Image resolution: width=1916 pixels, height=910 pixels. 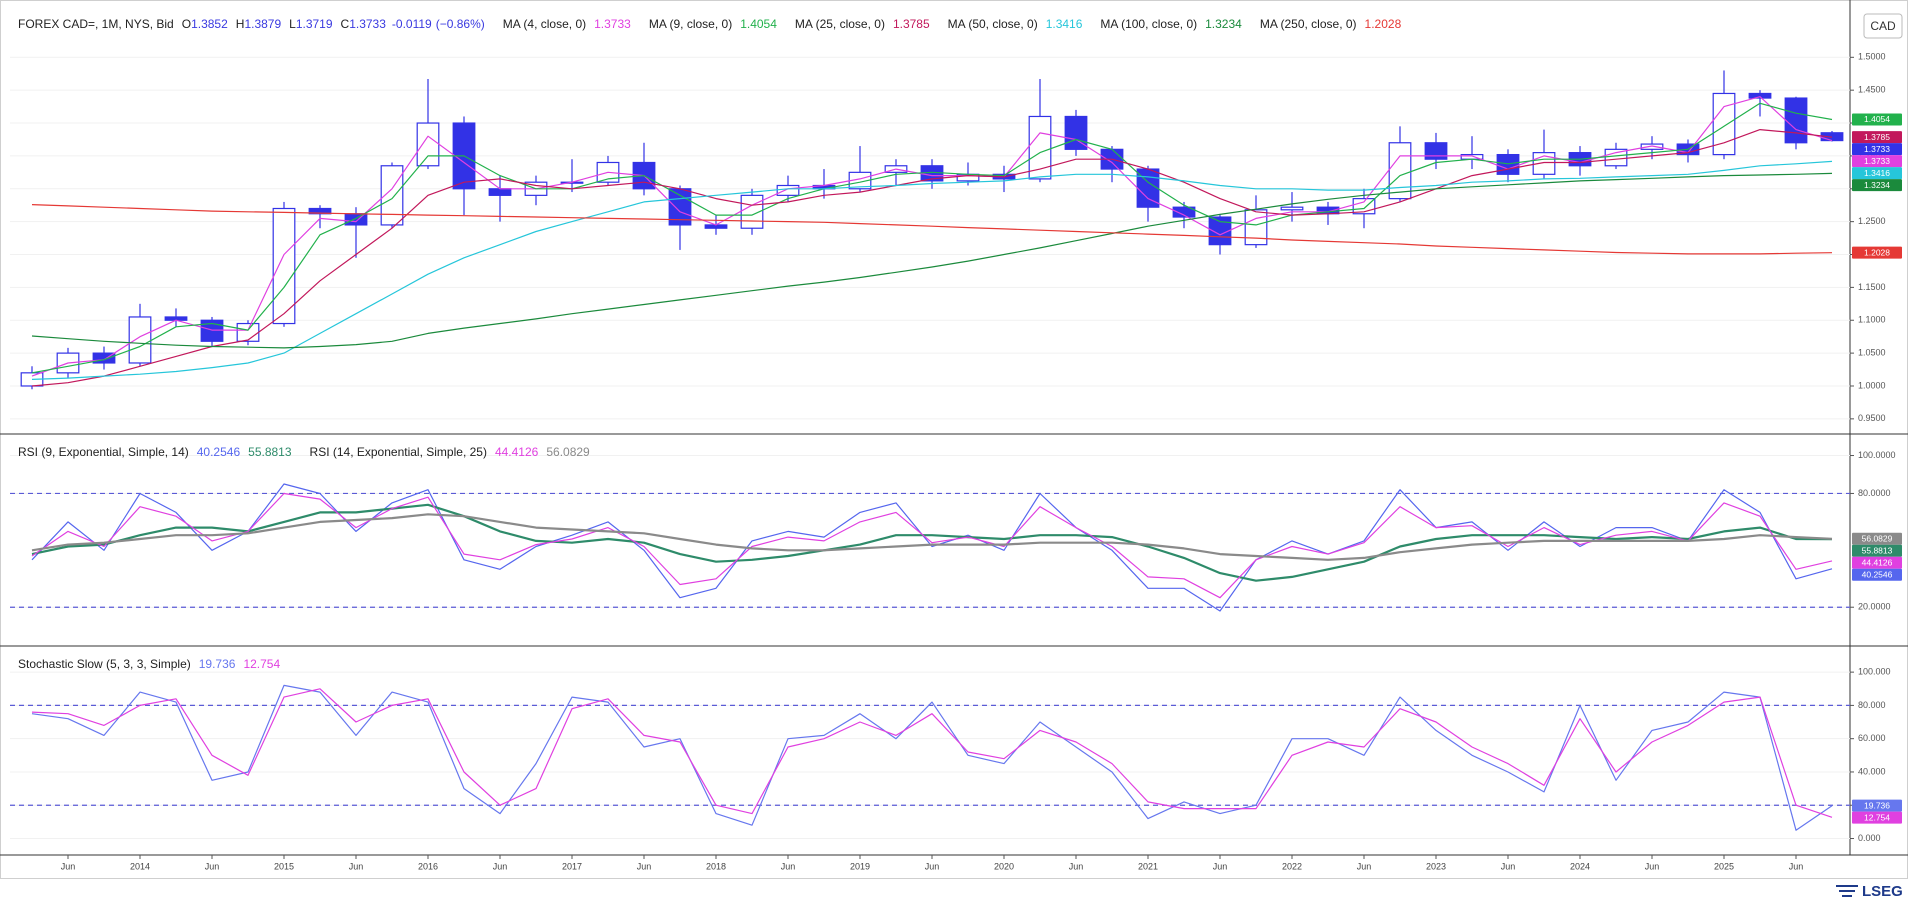 What do you see at coordinates (292, 24) in the screenshot?
I see `header-item: L` at bounding box center [292, 24].